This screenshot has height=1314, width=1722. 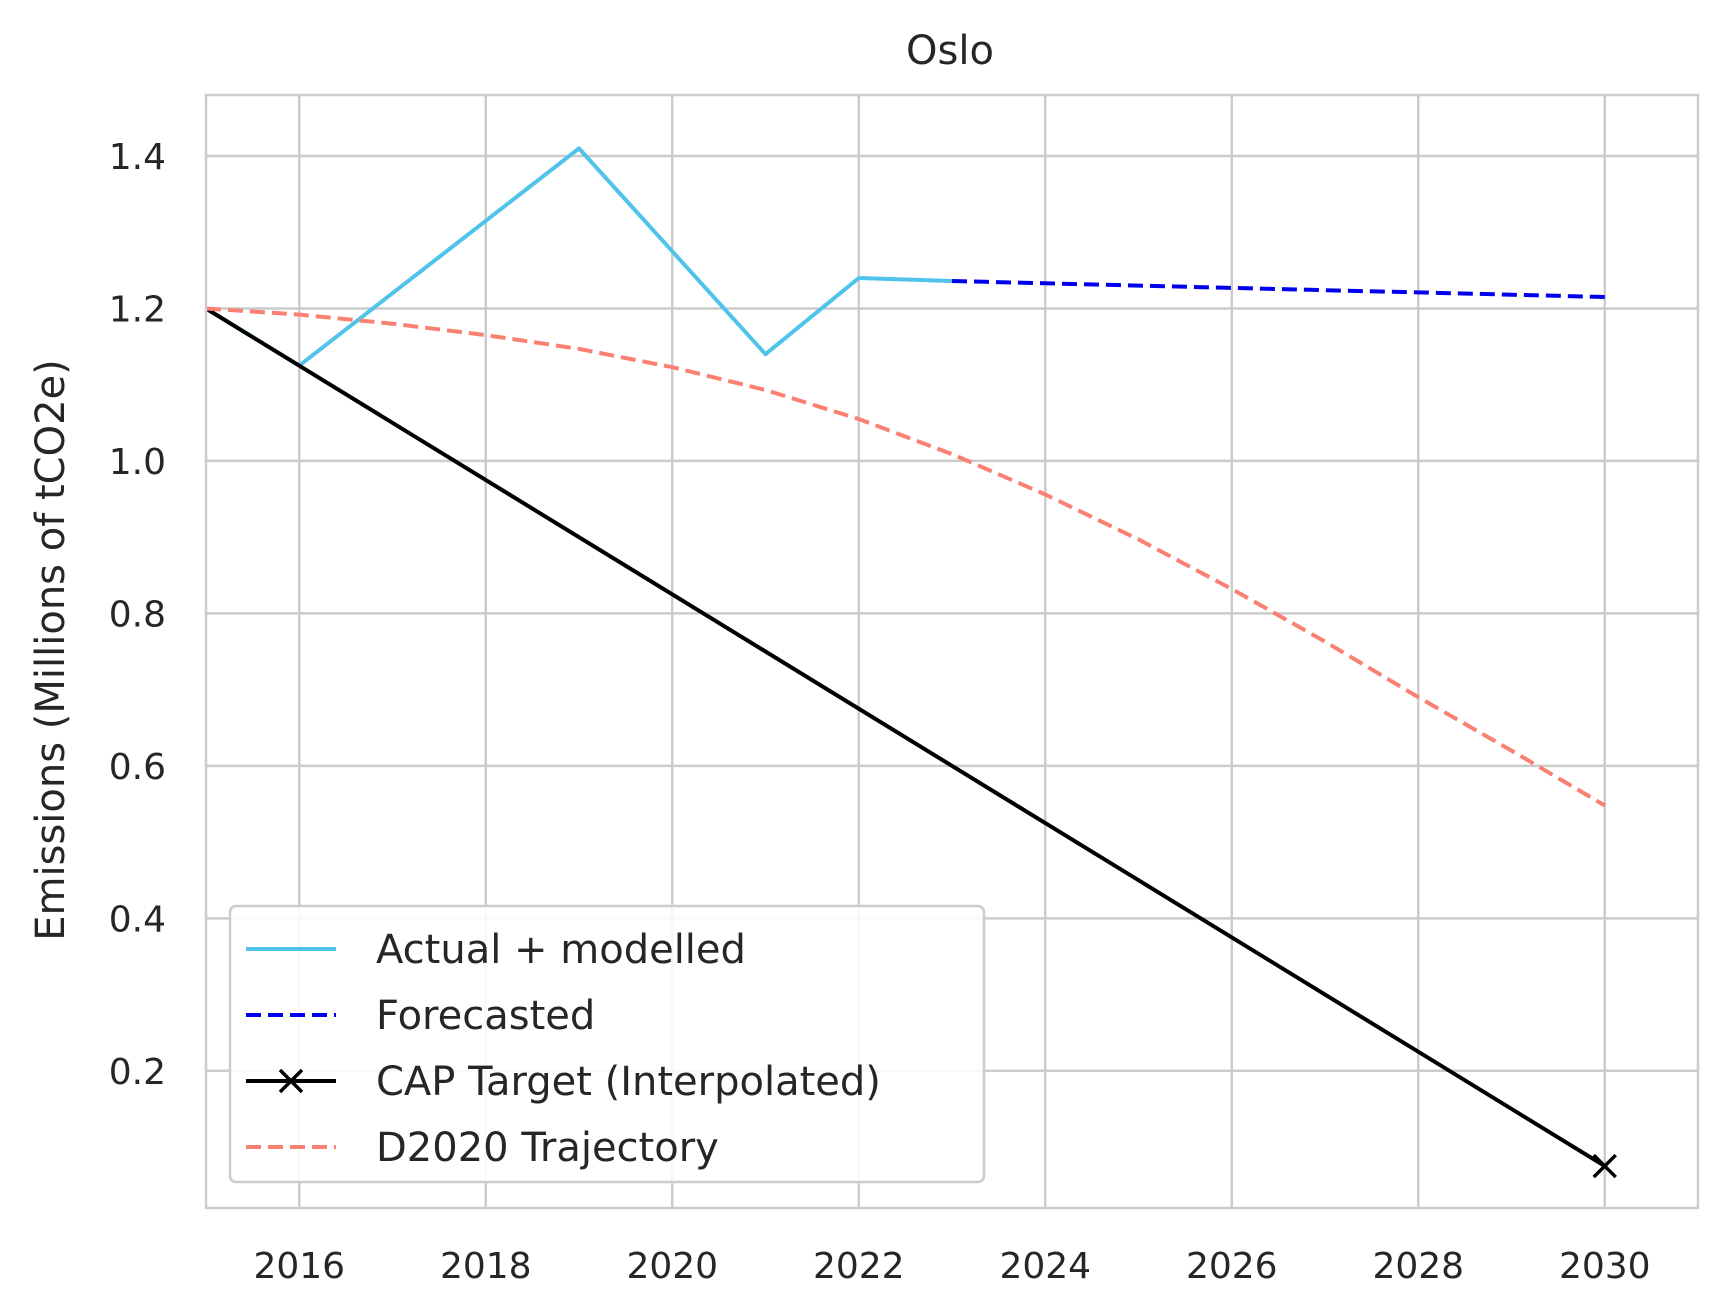 I want to click on x-tick-label: 2026, so click(x=1232, y=1266).